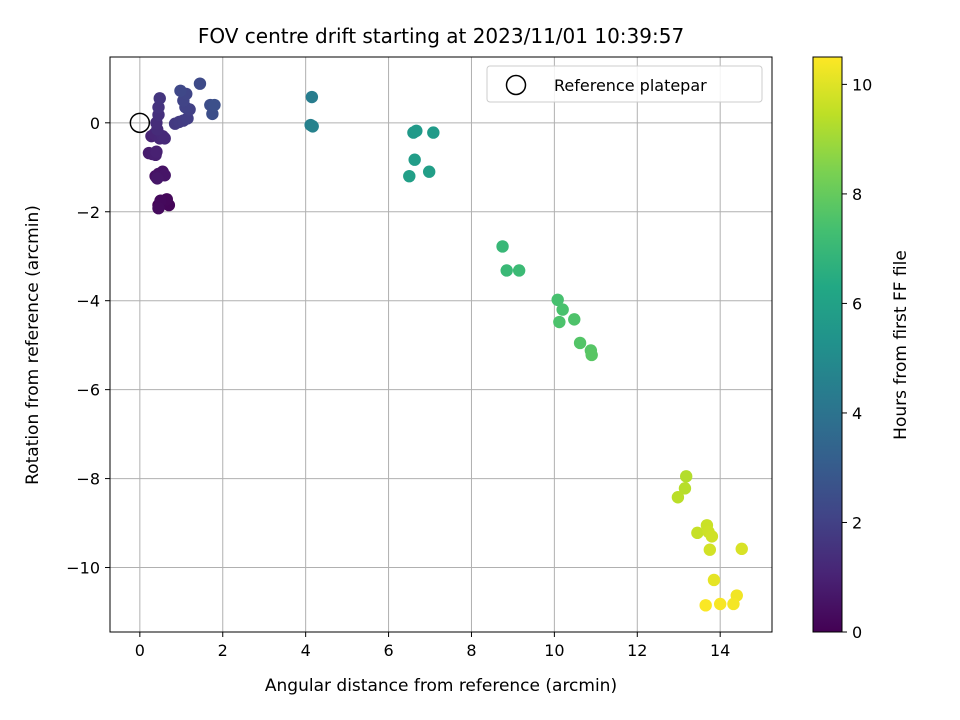 Image resolution: width=960 pixels, height=720 pixels. What do you see at coordinates (554, 650) in the screenshot?
I see `x-tick-label: 10` at bounding box center [554, 650].